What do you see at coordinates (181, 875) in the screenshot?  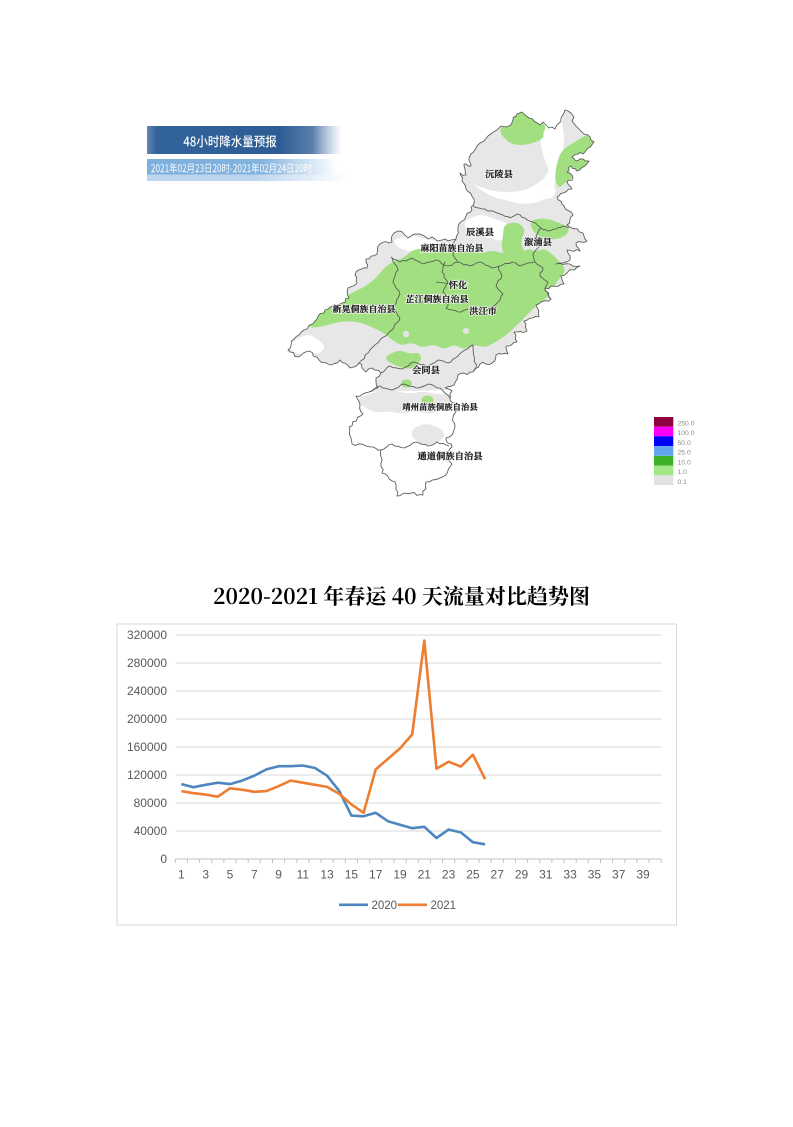 I see `svg-text: 1` at bounding box center [181, 875].